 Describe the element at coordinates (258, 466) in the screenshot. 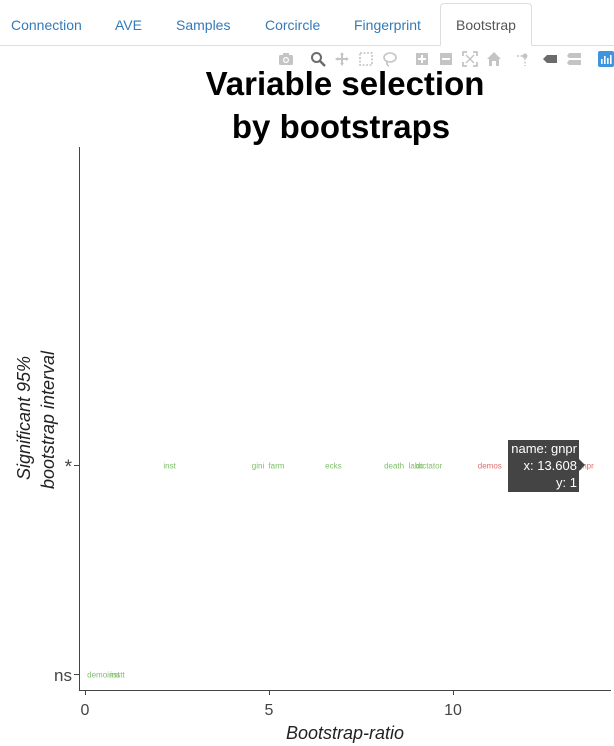

I see `point-label-gini: gini` at that location.